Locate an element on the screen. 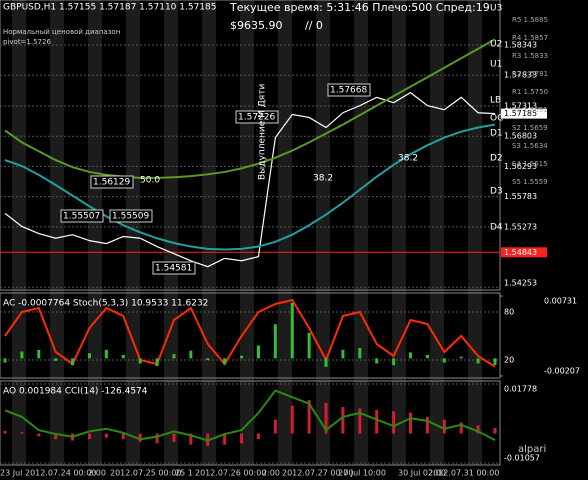 The width and height of the screenshot is (588, 480). pivot-level: U1 is located at coordinates (496, 65).